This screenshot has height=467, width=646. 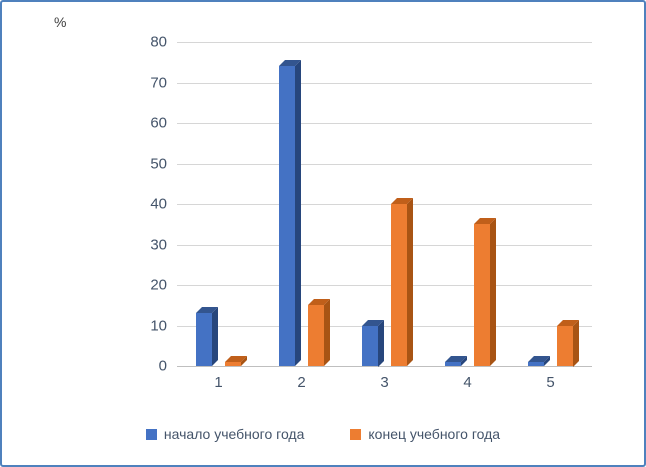 I want to click on y-tick-label: 0, so click(x=162, y=366).